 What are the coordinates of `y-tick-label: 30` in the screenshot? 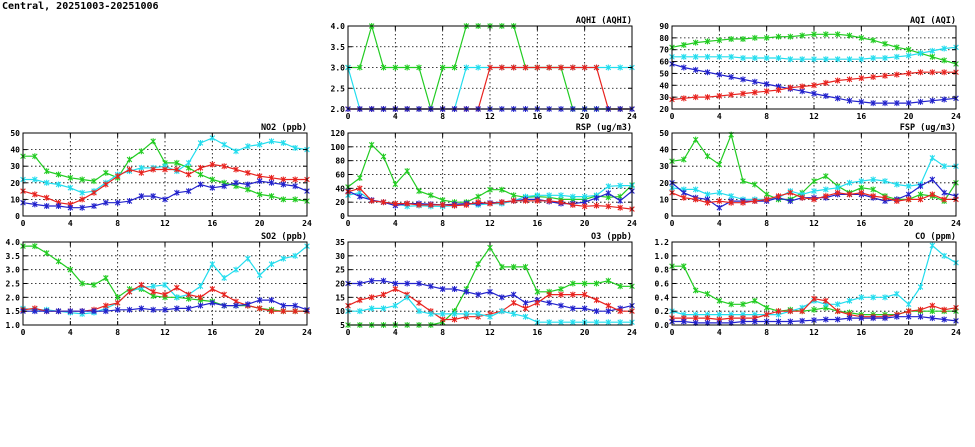 It's located at (340, 256).